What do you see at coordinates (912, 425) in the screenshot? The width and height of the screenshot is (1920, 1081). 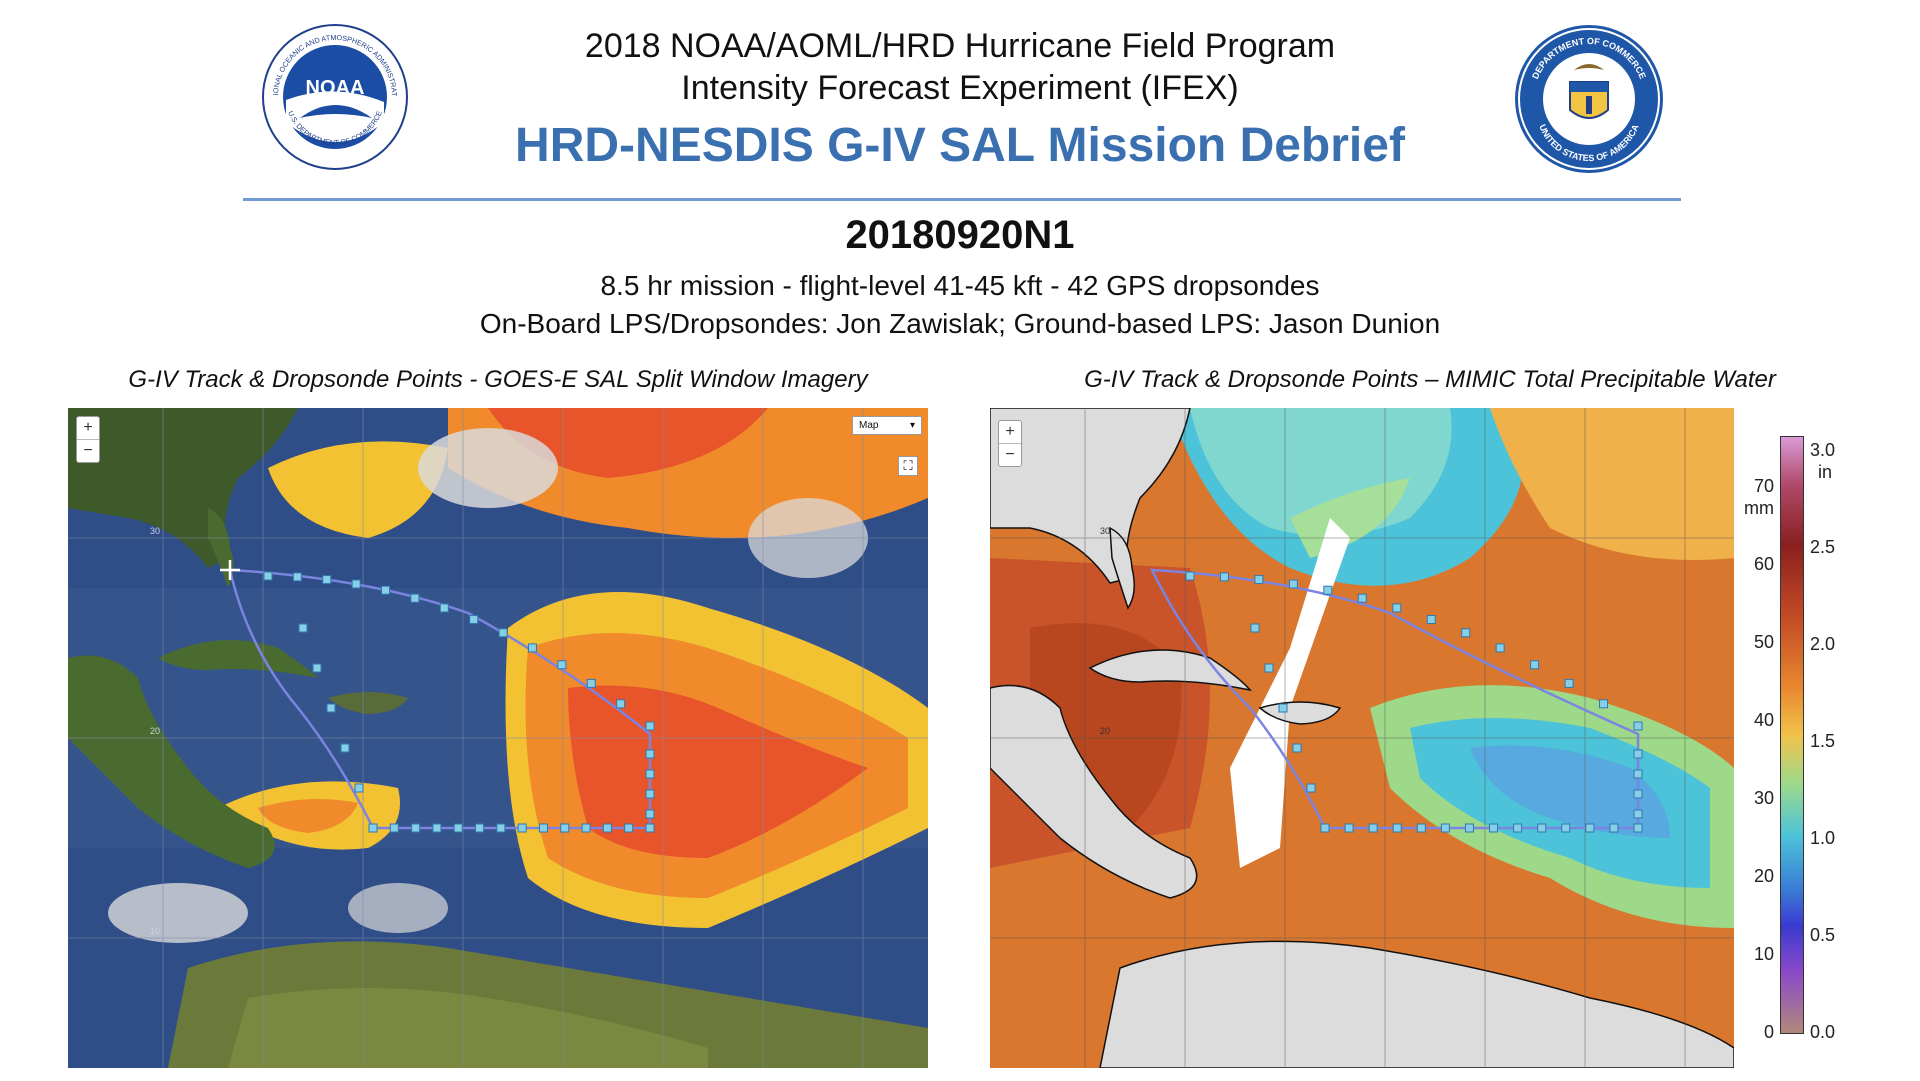 I see `chevron-down-icon: ▾` at bounding box center [912, 425].